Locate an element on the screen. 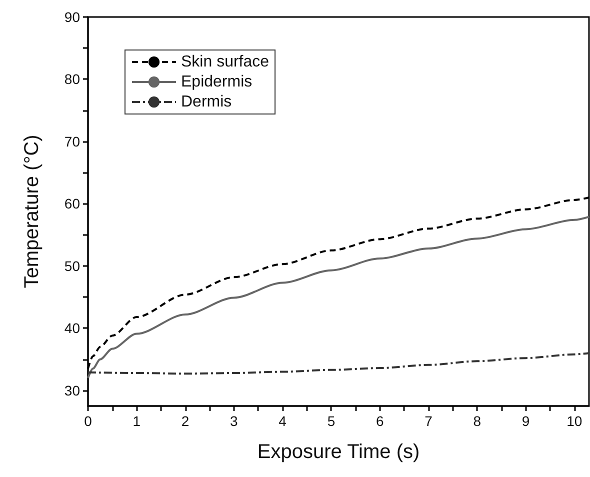 The width and height of the screenshot is (590, 477). y-tick-label: 90 is located at coordinates (72, 17).